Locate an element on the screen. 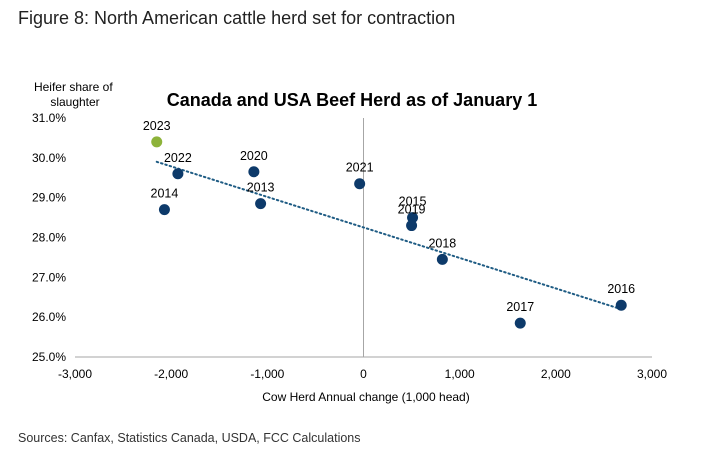  data-point-2019 is located at coordinates (412, 226).